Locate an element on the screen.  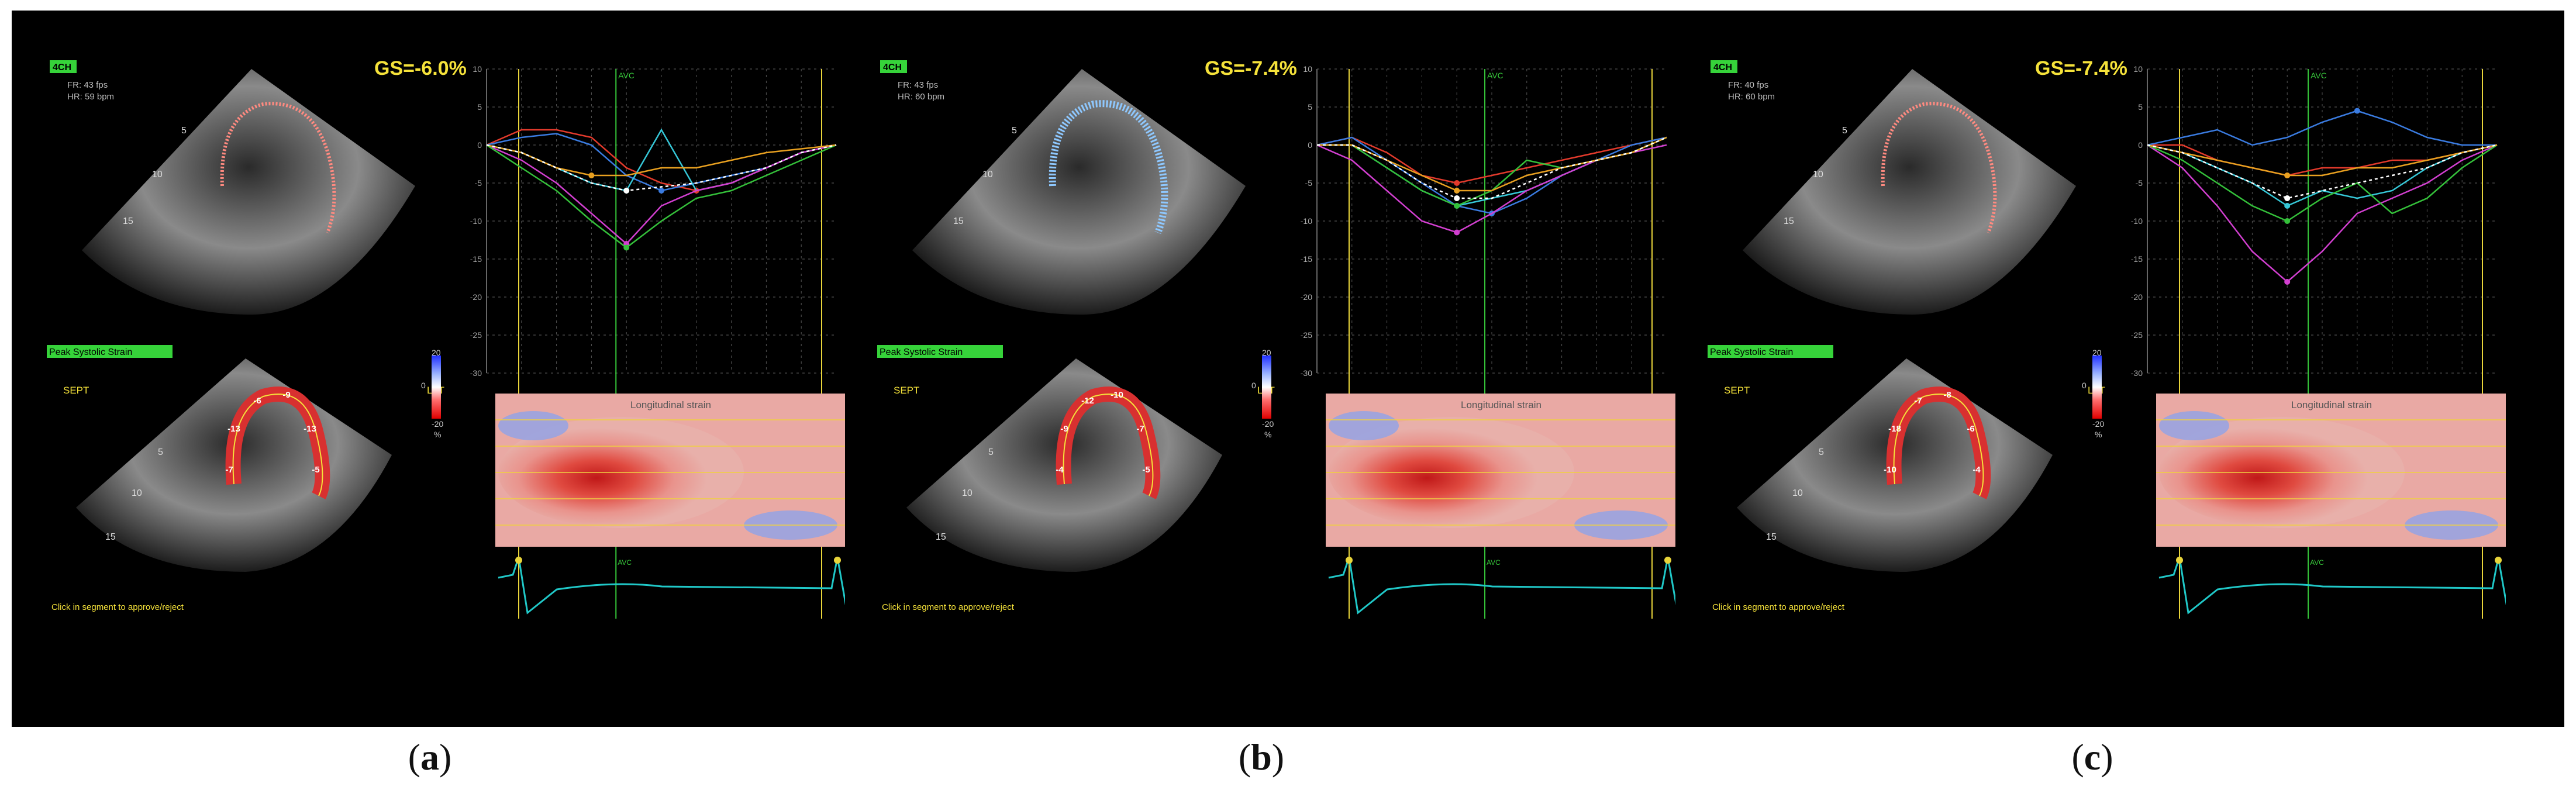
segment-value: -12 is located at coordinates (1087, 401).